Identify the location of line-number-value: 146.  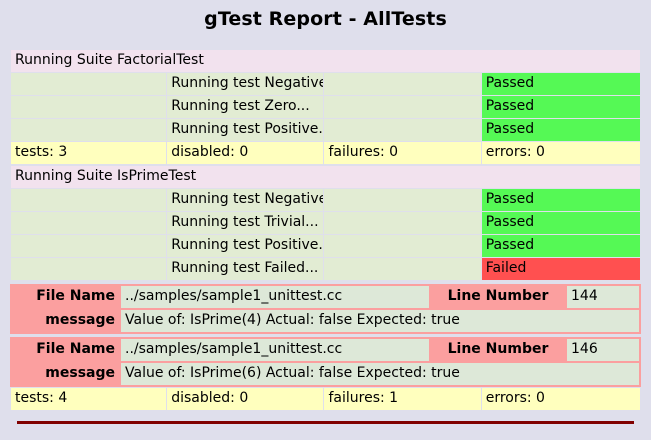
(603, 350).